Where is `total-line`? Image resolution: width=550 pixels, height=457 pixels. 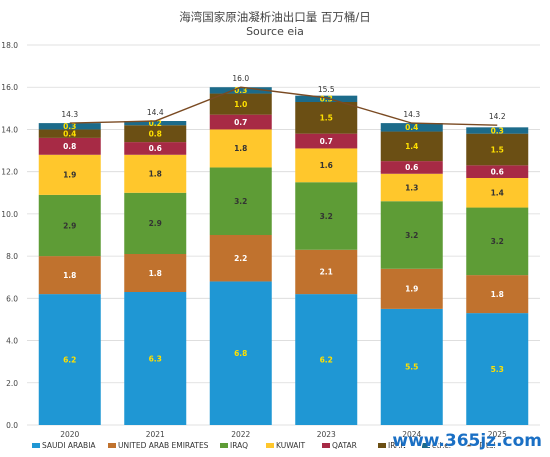
total-line is located at coordinates (283, 106).